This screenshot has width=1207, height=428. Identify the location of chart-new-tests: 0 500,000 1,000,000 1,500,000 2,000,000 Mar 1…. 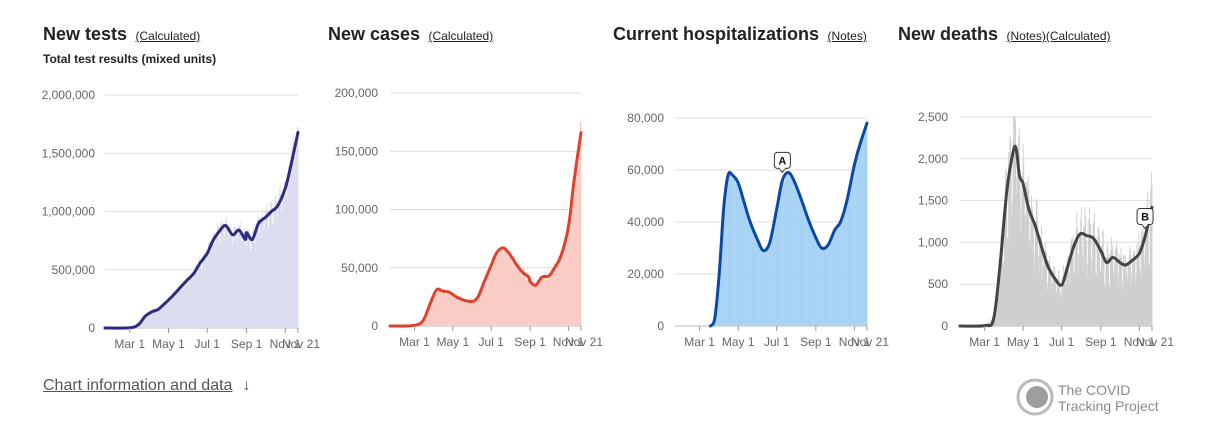
(181, 219).